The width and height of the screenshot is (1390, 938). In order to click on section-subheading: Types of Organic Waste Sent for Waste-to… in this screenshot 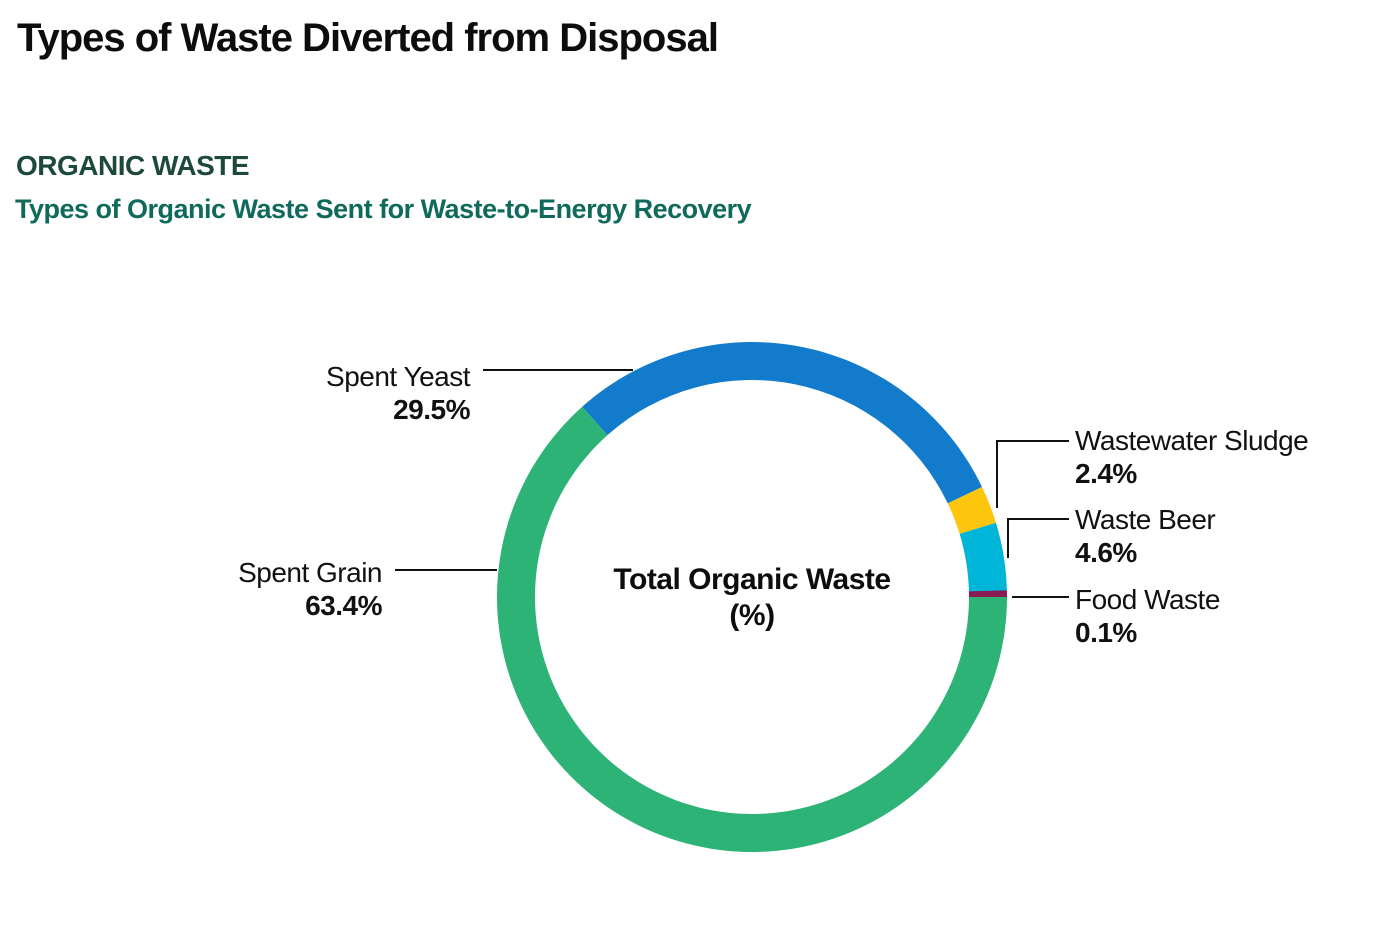, I will do `click(383, 209)`.